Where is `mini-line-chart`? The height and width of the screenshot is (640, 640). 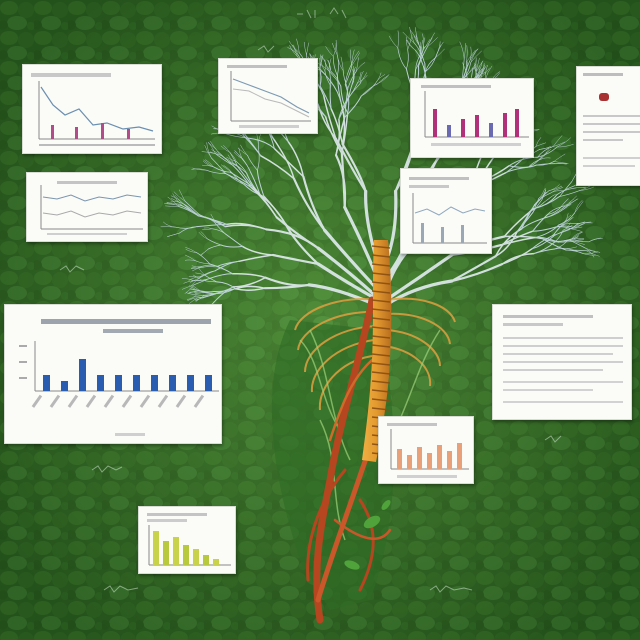 mini-line-chart is located at coordinates (91, 208).